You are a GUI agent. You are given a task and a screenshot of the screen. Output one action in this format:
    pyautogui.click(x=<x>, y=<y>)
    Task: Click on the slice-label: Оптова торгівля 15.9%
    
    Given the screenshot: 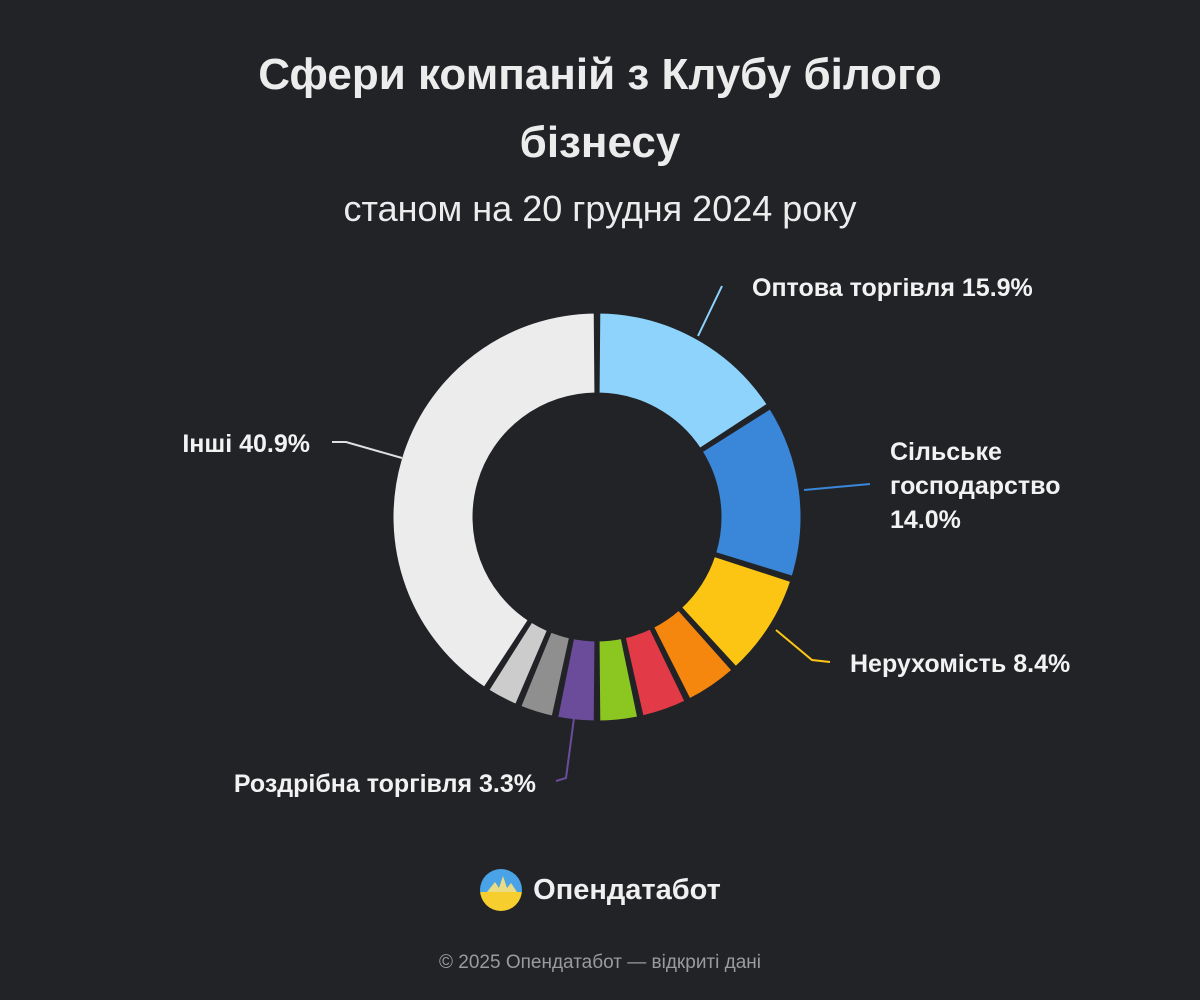 What is the action you would take?
    pyautogui.click(x=892, y=288)
    